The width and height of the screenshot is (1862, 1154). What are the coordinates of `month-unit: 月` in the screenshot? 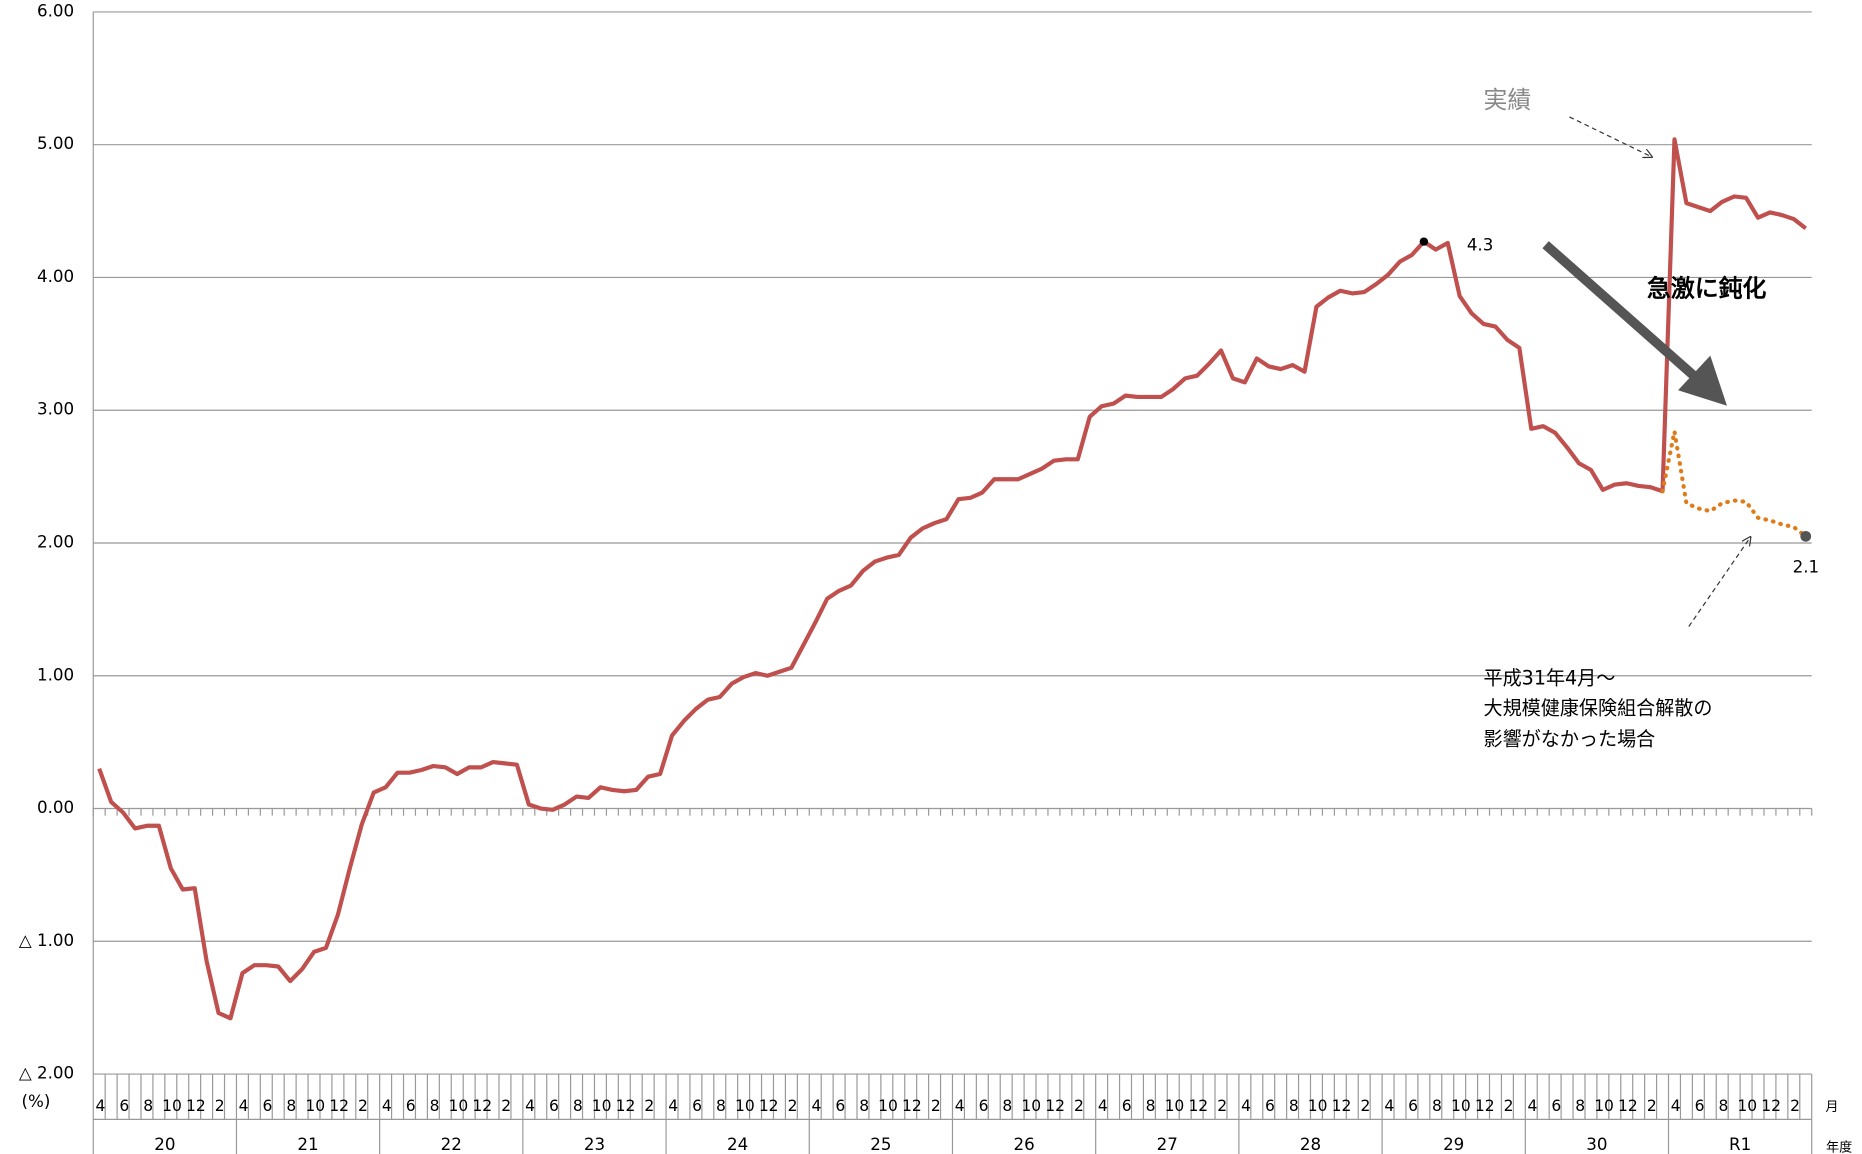 It's located at (1831, 1107).